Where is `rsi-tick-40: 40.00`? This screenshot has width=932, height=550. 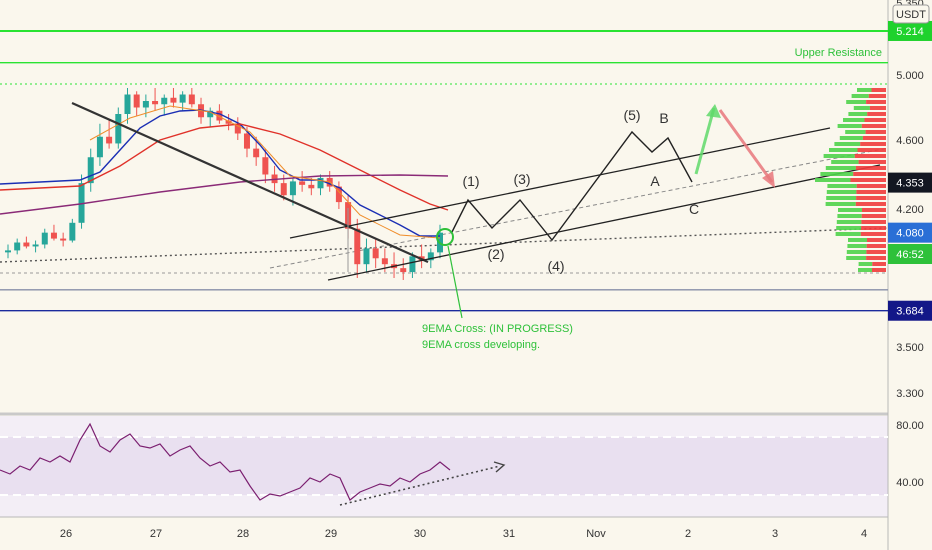
rsi-tick-40: 40.00 is located at coordinates (910, 483).